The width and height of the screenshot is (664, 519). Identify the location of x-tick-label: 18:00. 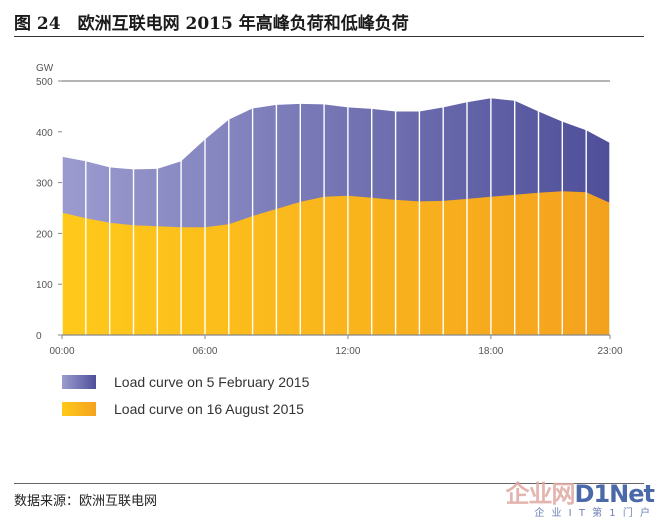
(490, 351).